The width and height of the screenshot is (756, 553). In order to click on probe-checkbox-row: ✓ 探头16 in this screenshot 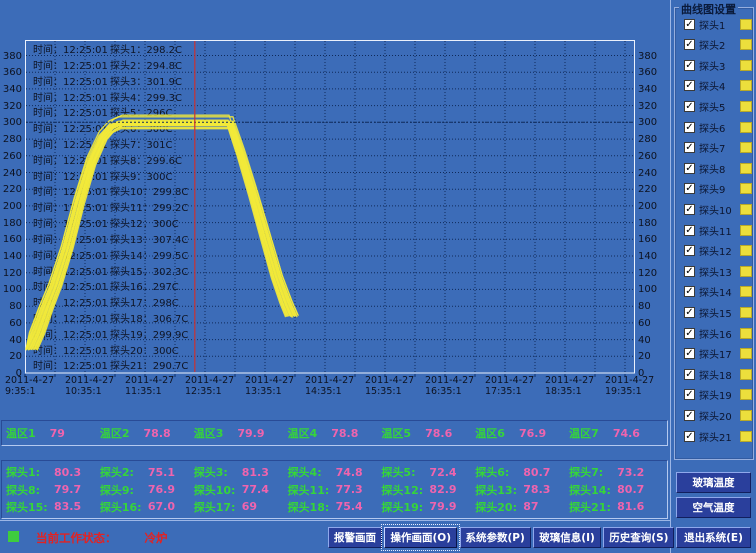, I will do `click(718, 333)`.